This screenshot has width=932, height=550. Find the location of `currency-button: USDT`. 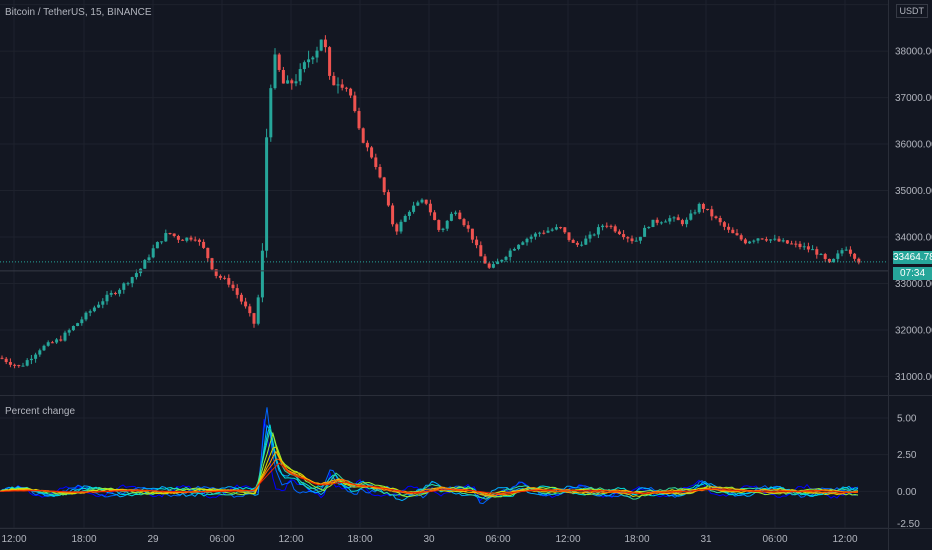

currency-button: USDT is located at coordinates (911, 11).